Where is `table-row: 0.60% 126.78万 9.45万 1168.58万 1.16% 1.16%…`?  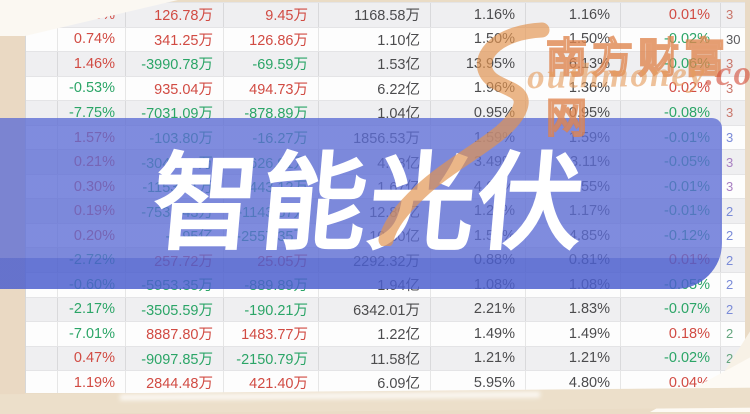
table-row: 0.60% 126.78万 9.45万 1168.58万 1.16% 1.16%… is located at coordinates (386, 14).